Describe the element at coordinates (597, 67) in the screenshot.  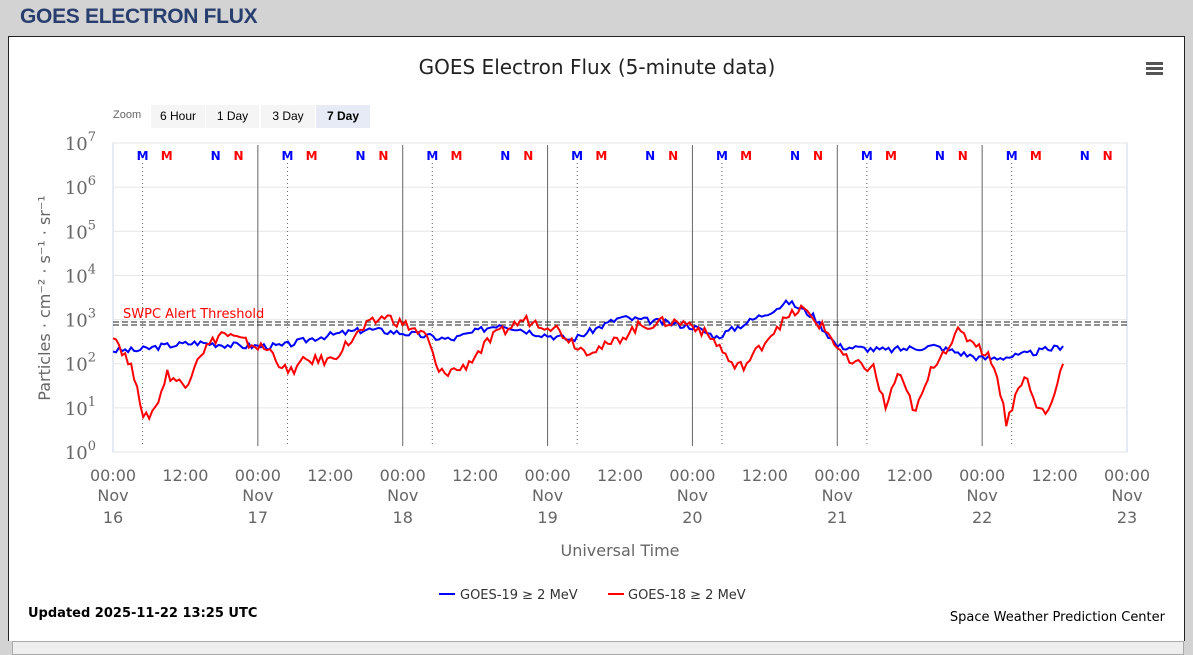
I see `chart-title: GOES Electron Flux (5-minute data)` at that location.